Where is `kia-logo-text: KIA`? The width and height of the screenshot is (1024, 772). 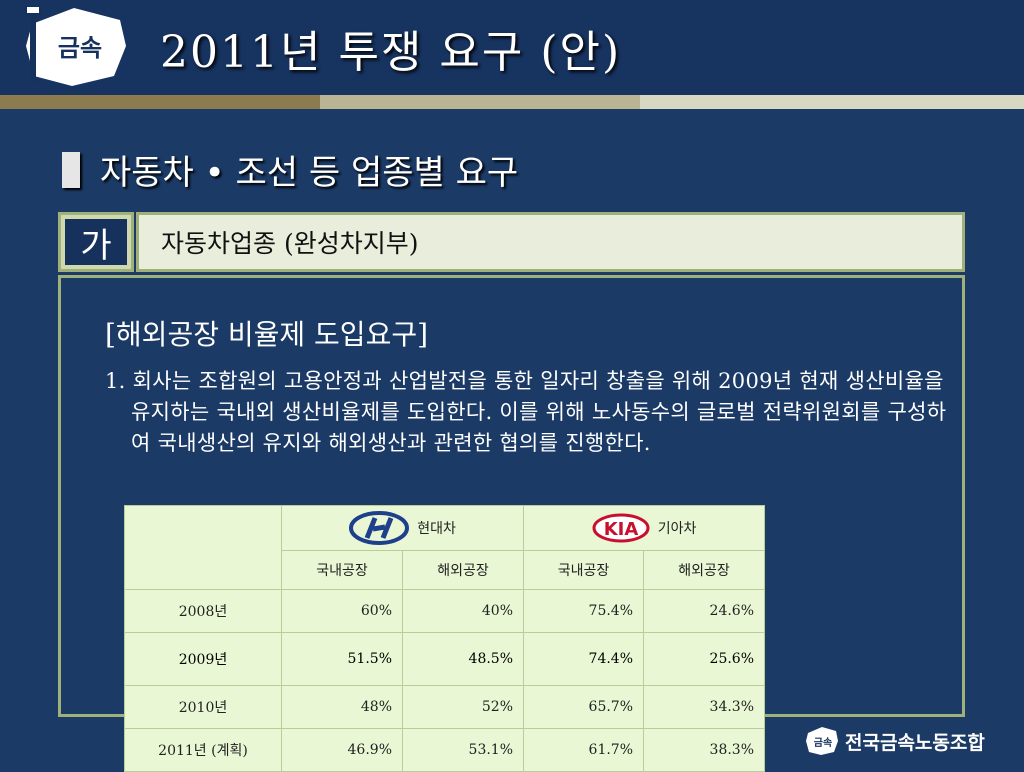
kia-logo-text: KIA is located at coordinates (620, 529).